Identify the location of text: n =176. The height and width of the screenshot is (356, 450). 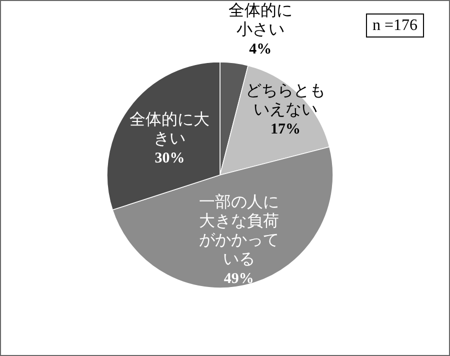
(395, 25).